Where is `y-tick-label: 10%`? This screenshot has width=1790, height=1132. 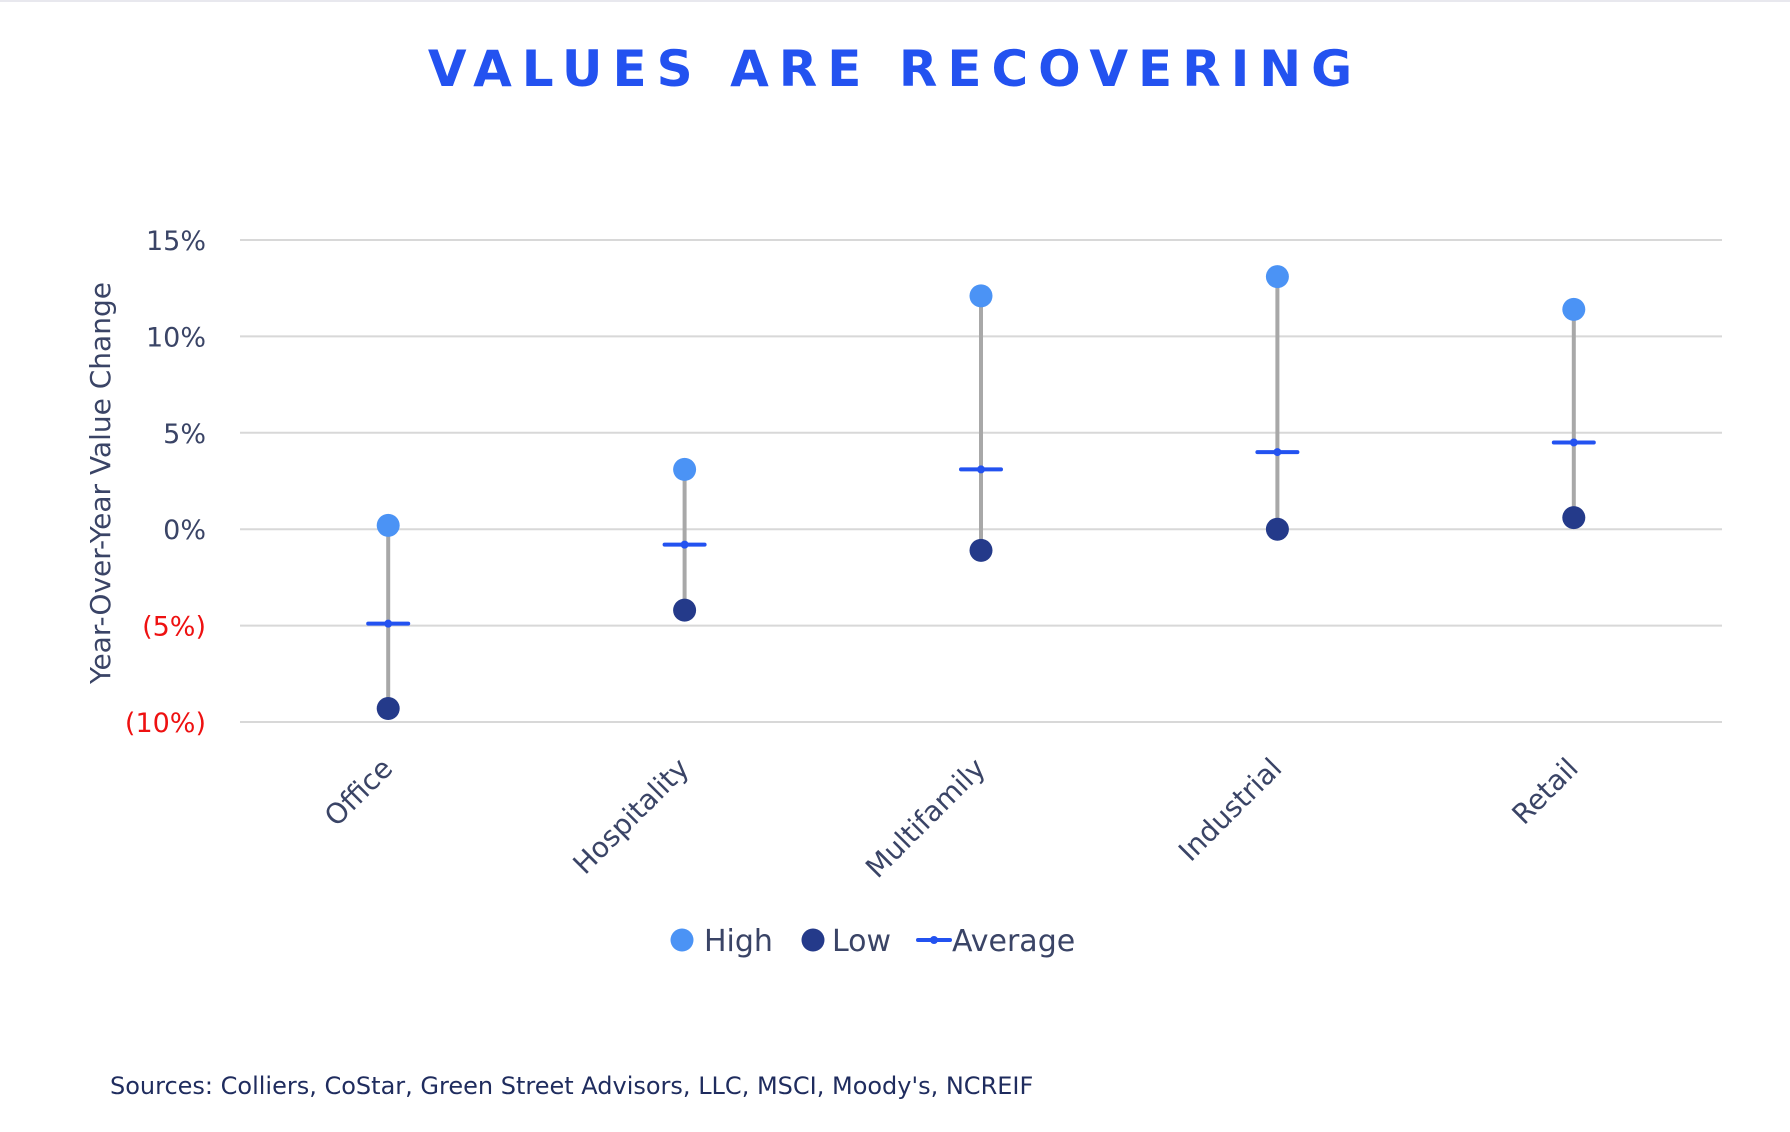
y-tick-label: 10% is located at coordinates (176, 337).